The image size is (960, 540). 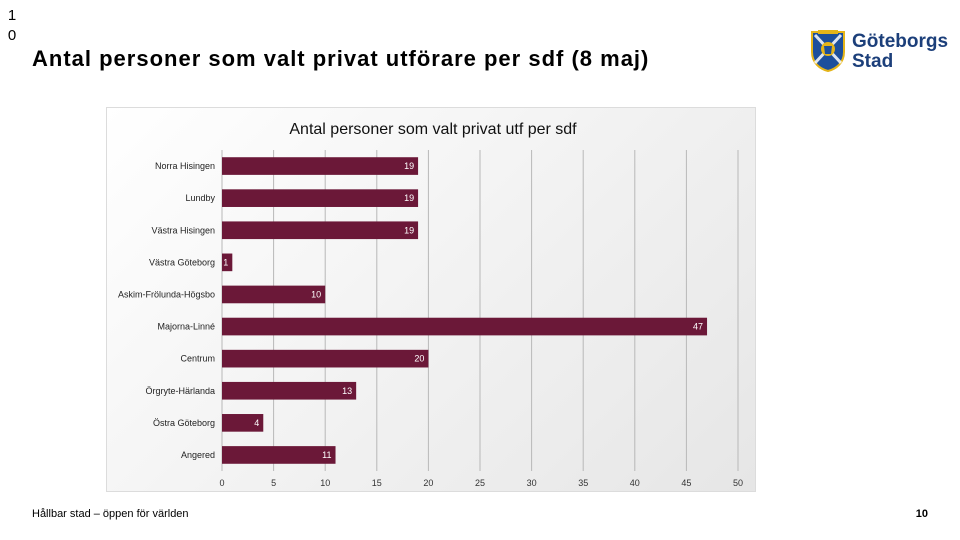 What do you see at coordinates (185, 166) in the screenshot?
I see `category-label: Norra Hisingen` at bounding box center [185, 166].